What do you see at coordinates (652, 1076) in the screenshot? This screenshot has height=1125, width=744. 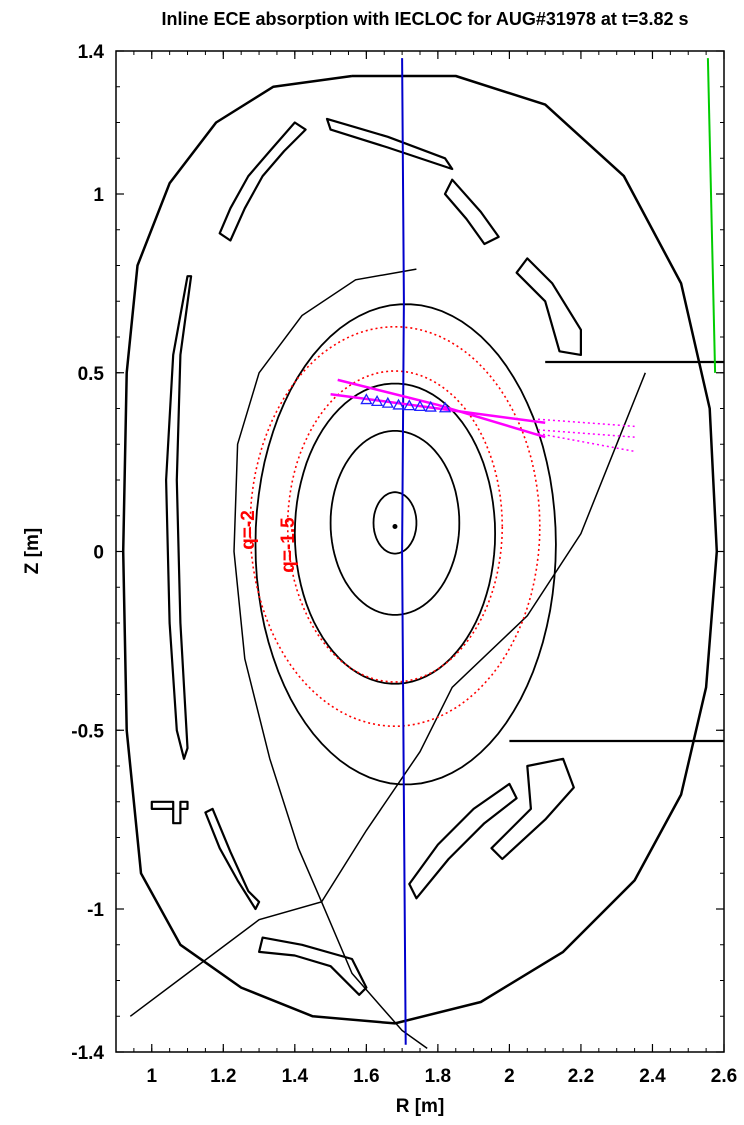 I see `x-tick-label-7: 2.4` at bounding box center [652, 1076].